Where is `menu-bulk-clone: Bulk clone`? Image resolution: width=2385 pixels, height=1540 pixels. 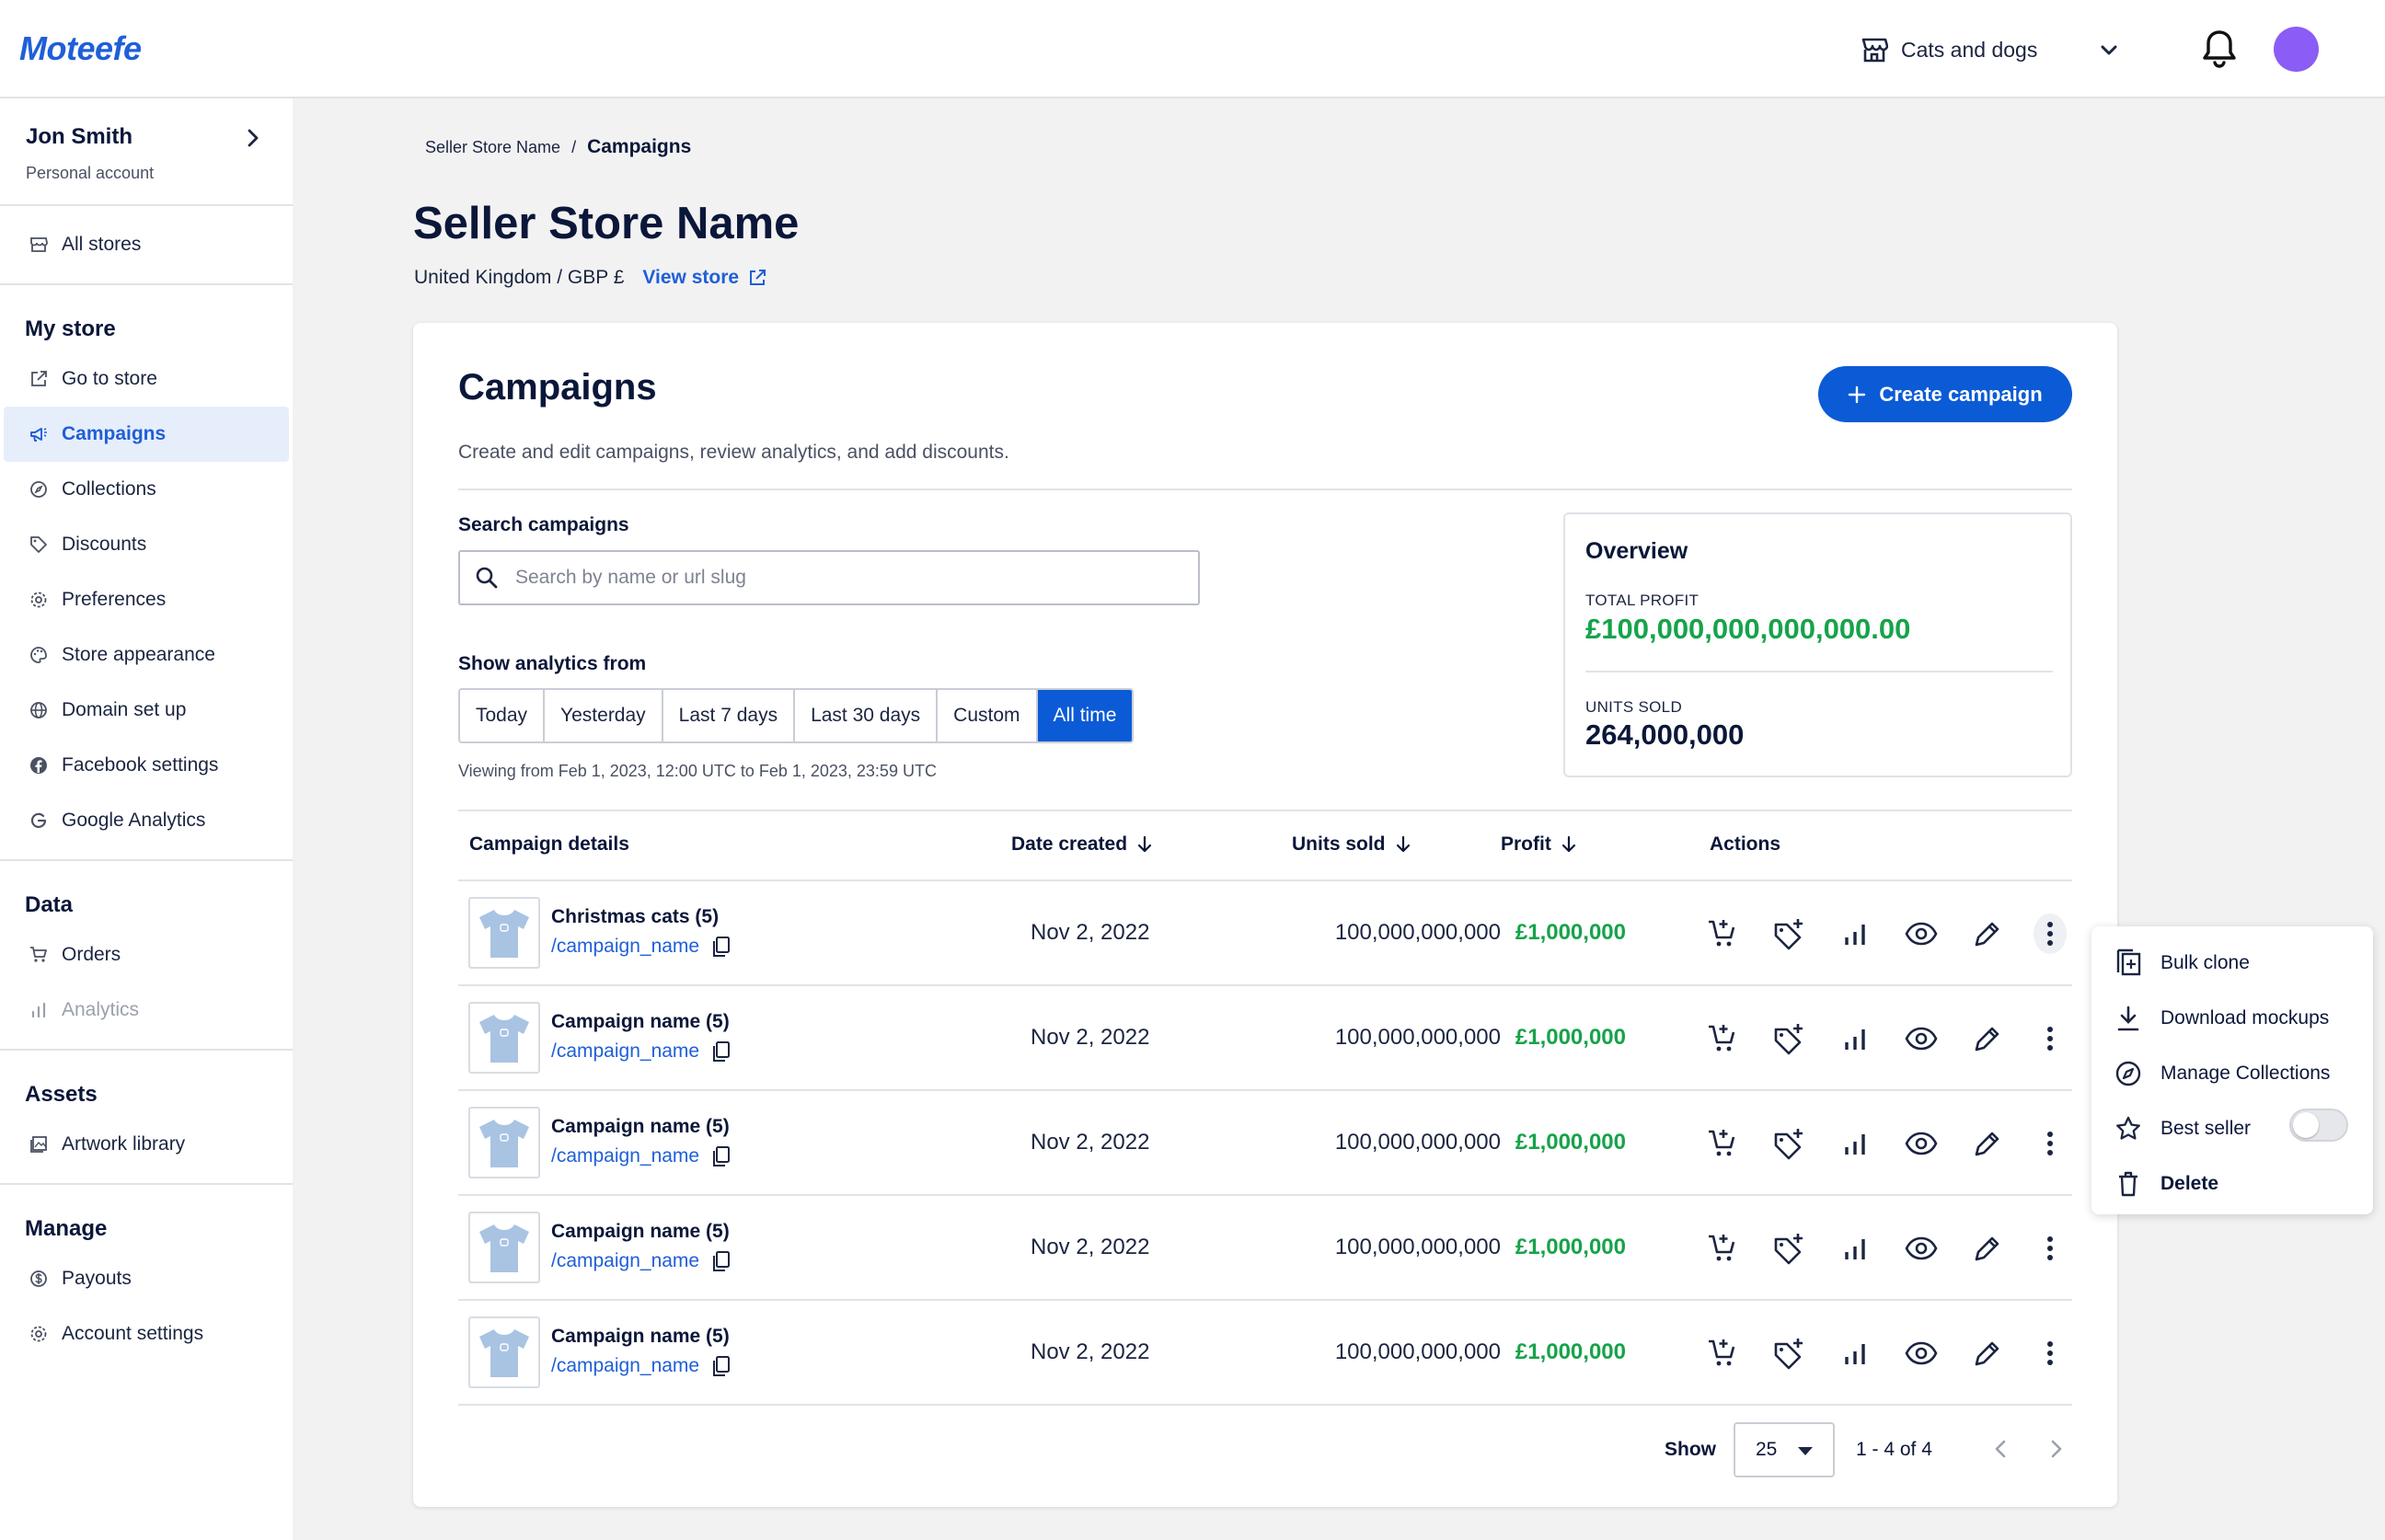 menu-bulk-clone: Bulk clone is located at coordinates (2182, 963).